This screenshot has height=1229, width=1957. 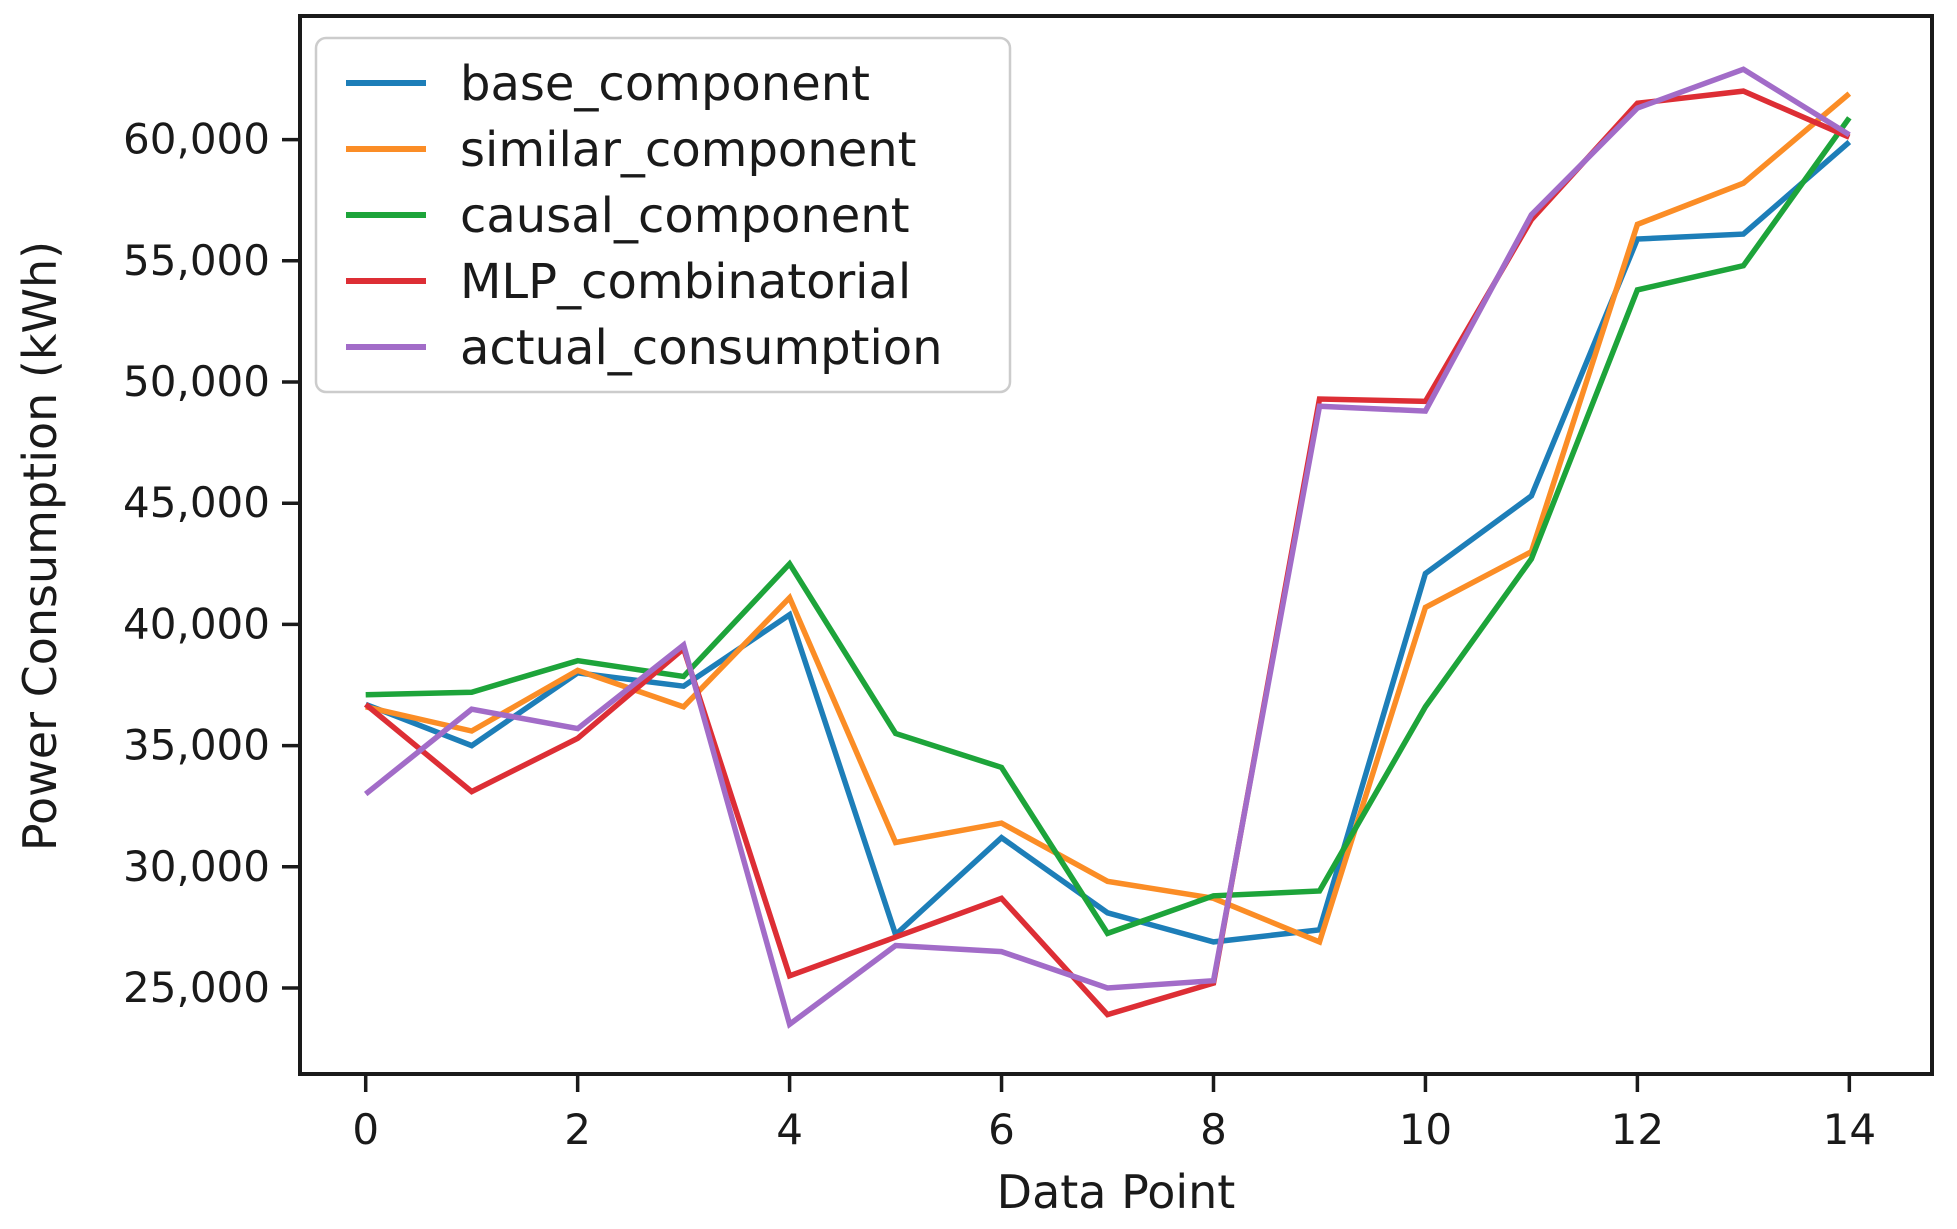 I want to click on legend-label-actual_consumption: actual_consumption, so click(x=701, y=348).